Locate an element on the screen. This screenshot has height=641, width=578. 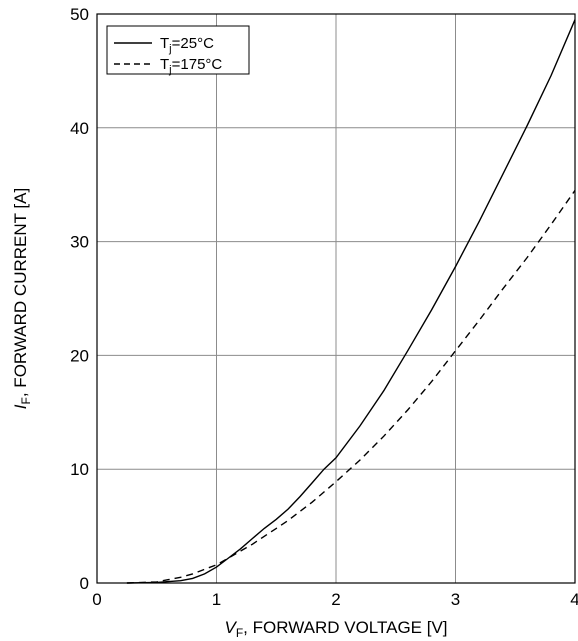
y-tick-label-5: 50 is located at coordinates (79, 14).